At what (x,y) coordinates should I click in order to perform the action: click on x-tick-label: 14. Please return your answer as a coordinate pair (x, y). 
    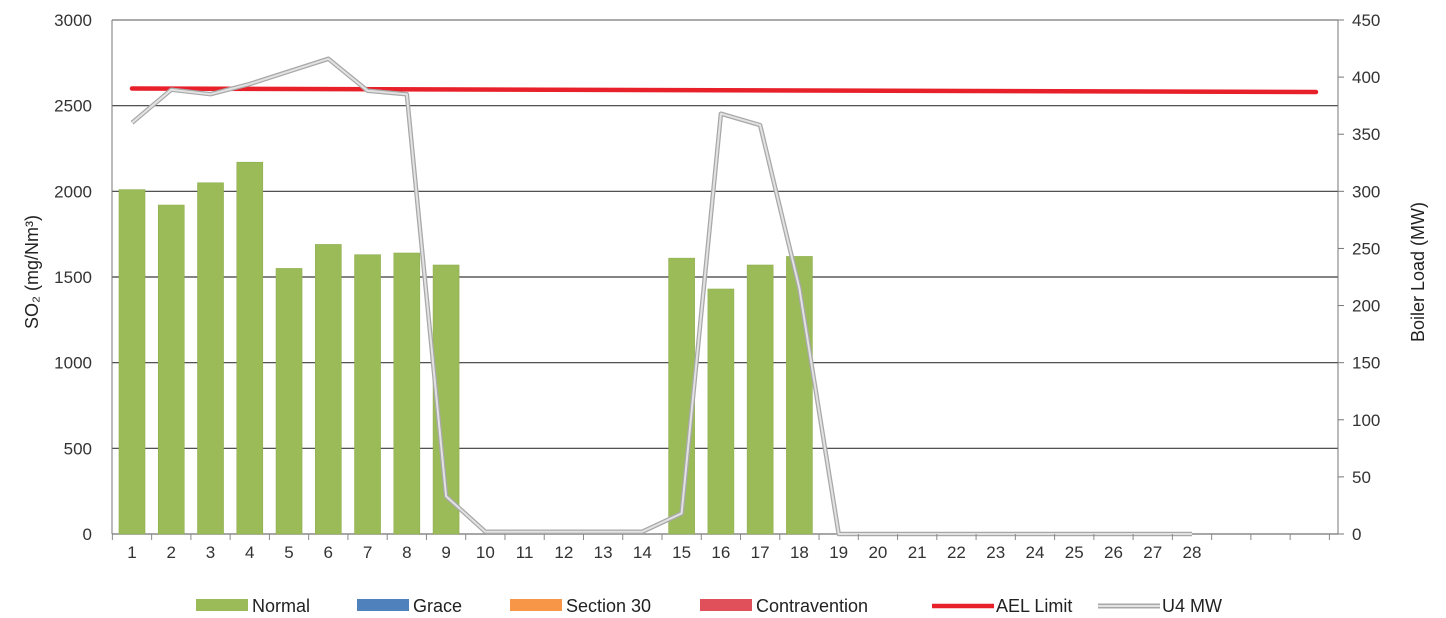
    Looking at the image, I should click on (642, 552).